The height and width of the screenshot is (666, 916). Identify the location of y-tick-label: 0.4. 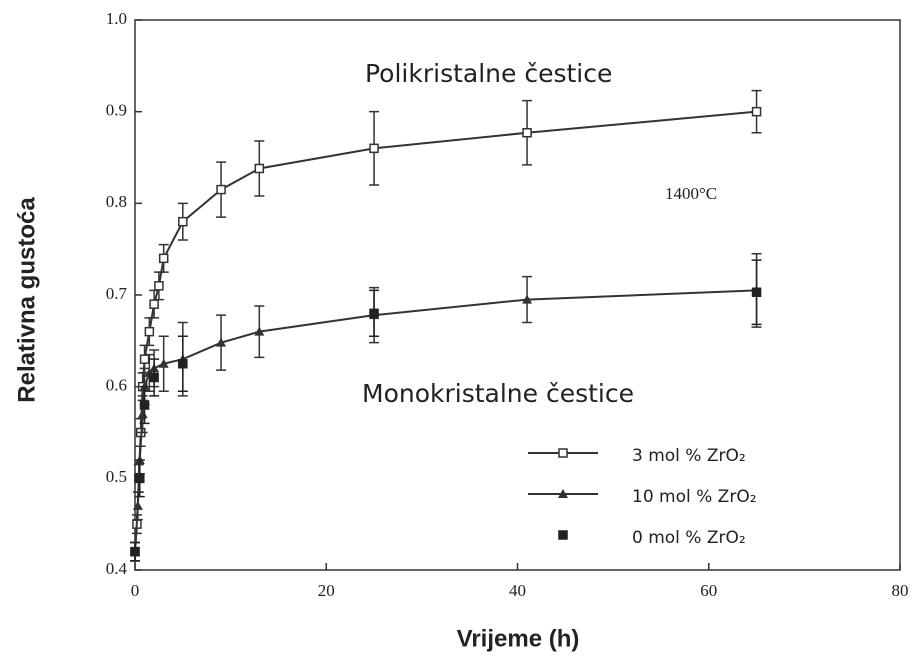
(117, 568).